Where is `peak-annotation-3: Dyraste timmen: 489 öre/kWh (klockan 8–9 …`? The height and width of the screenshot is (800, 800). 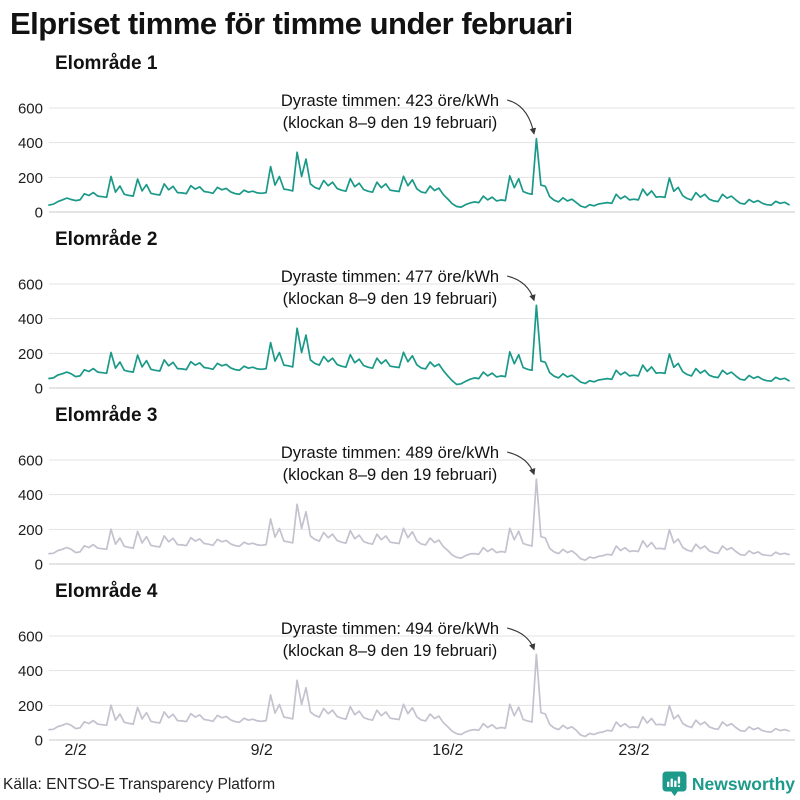
peak-annotation-3: Dyraste timmen: 489 öre/kWh (klockan 8–9 … is located at coordinates (390, 464).